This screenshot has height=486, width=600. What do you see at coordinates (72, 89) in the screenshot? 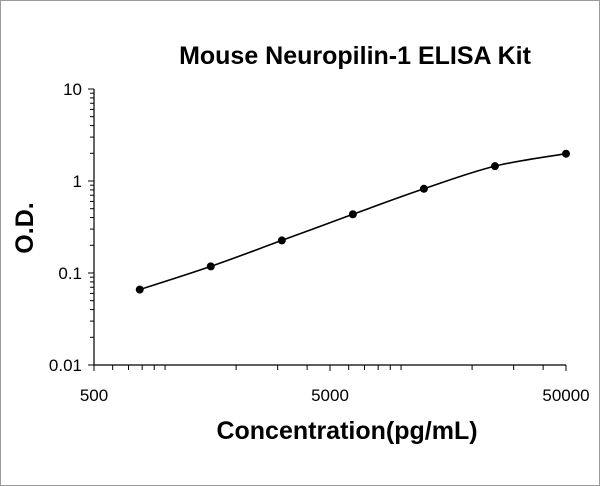
I see `y-tick-label: 10` at bounding box center [72, 89].